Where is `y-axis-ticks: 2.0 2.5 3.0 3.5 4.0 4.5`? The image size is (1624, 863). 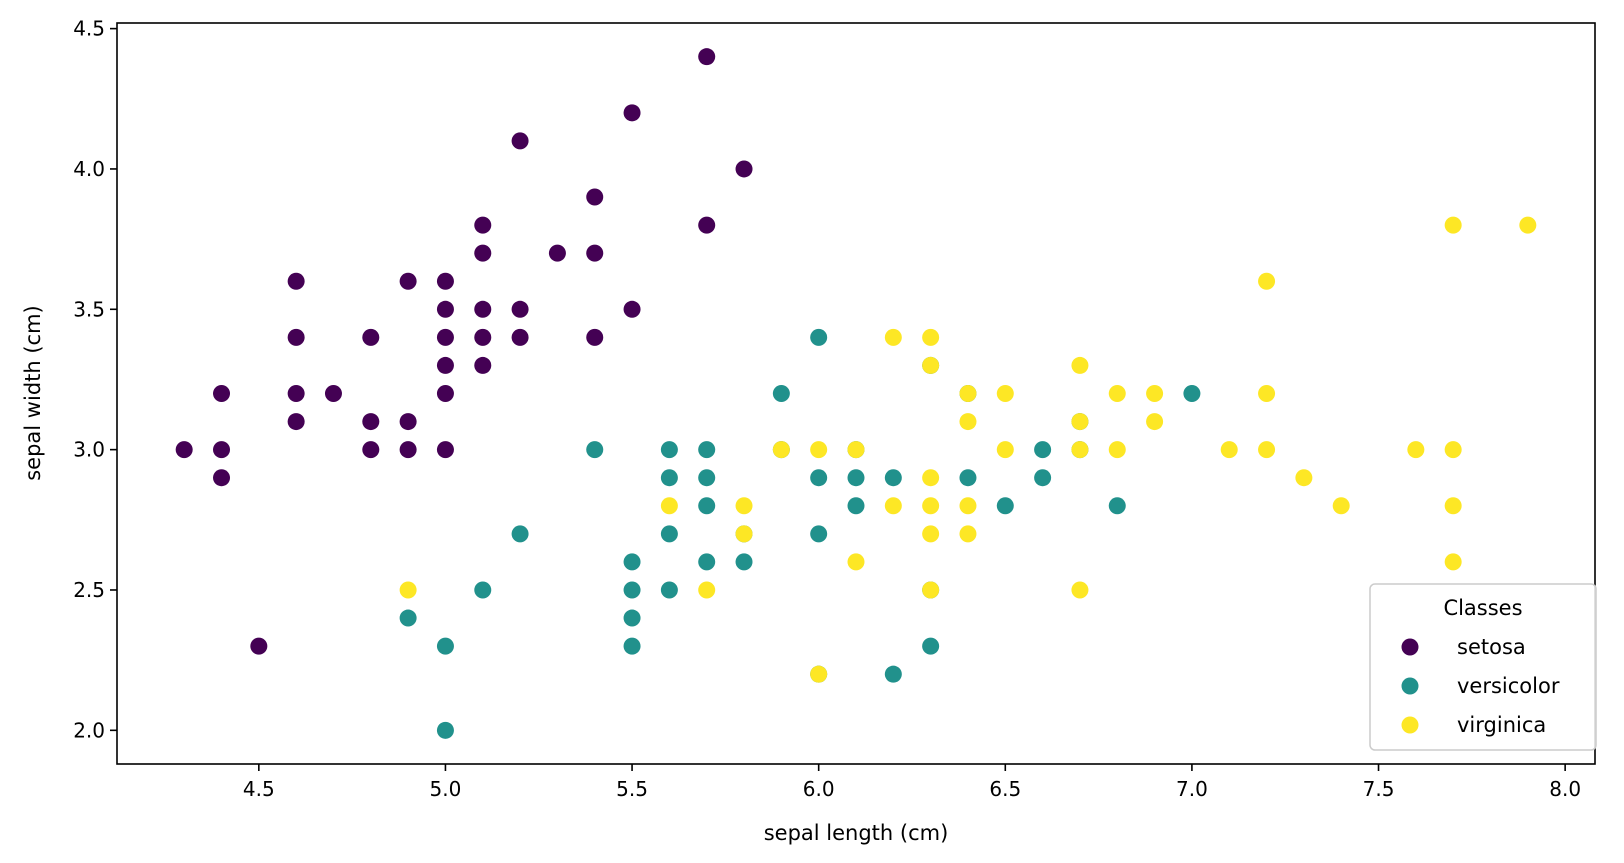
y-axis-ticks: 2.0 2.5 3.0 3.5 4.0 4.5 is located at coordinates (95, 379).